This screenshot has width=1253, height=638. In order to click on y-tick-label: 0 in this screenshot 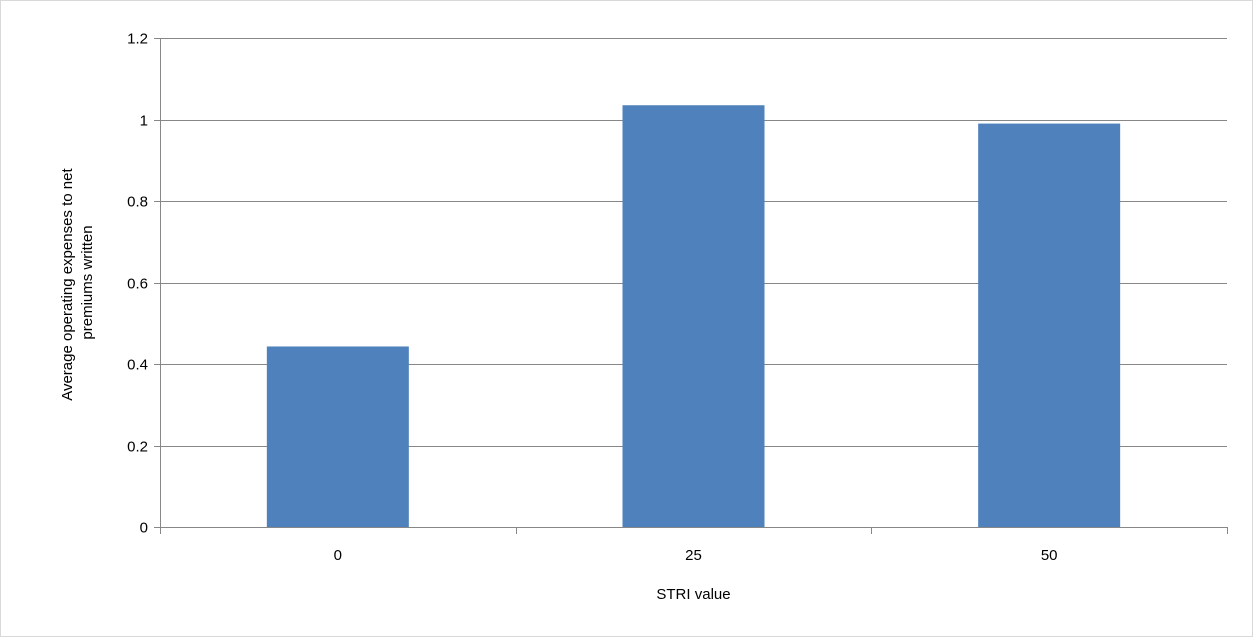, I will do `click(144, 528)`.